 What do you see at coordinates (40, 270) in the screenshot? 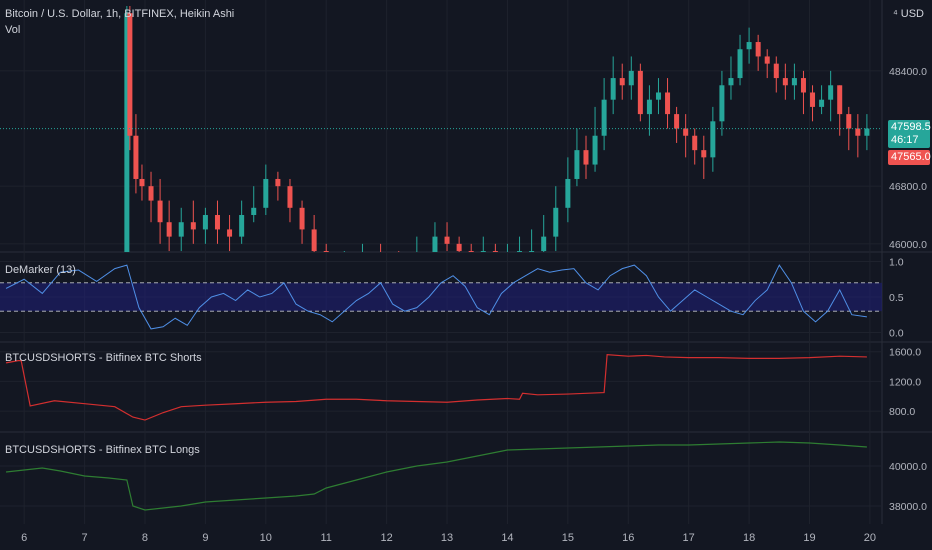
I see `demarker-title: DeMarker (13)` at bounding box center [40, 270].